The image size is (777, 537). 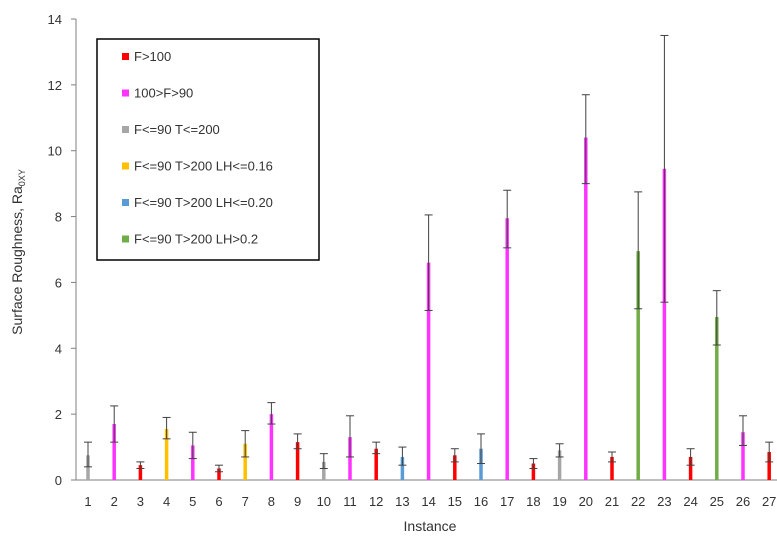 I want to click on x-tick-label: 9, so click(x=297, y=501).